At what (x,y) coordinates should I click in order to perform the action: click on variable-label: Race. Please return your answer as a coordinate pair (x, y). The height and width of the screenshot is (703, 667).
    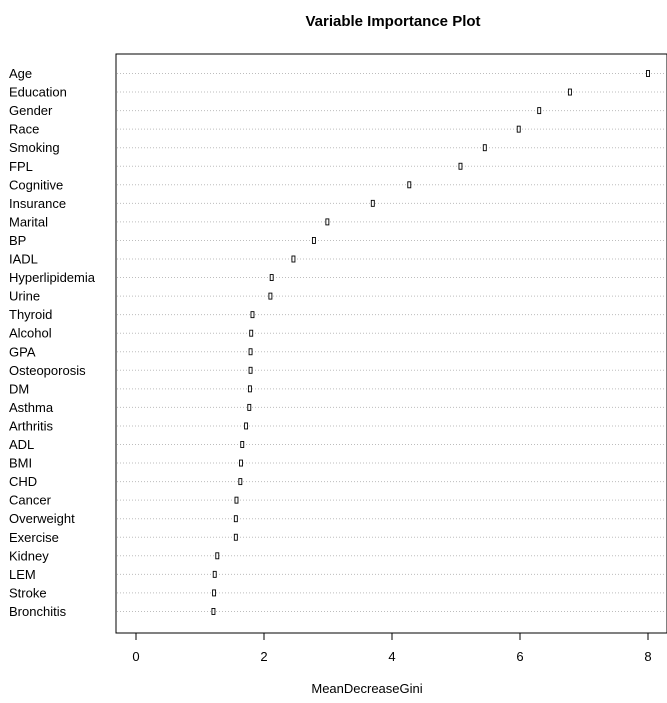
    Looking at the image, I should click on (24, 129).